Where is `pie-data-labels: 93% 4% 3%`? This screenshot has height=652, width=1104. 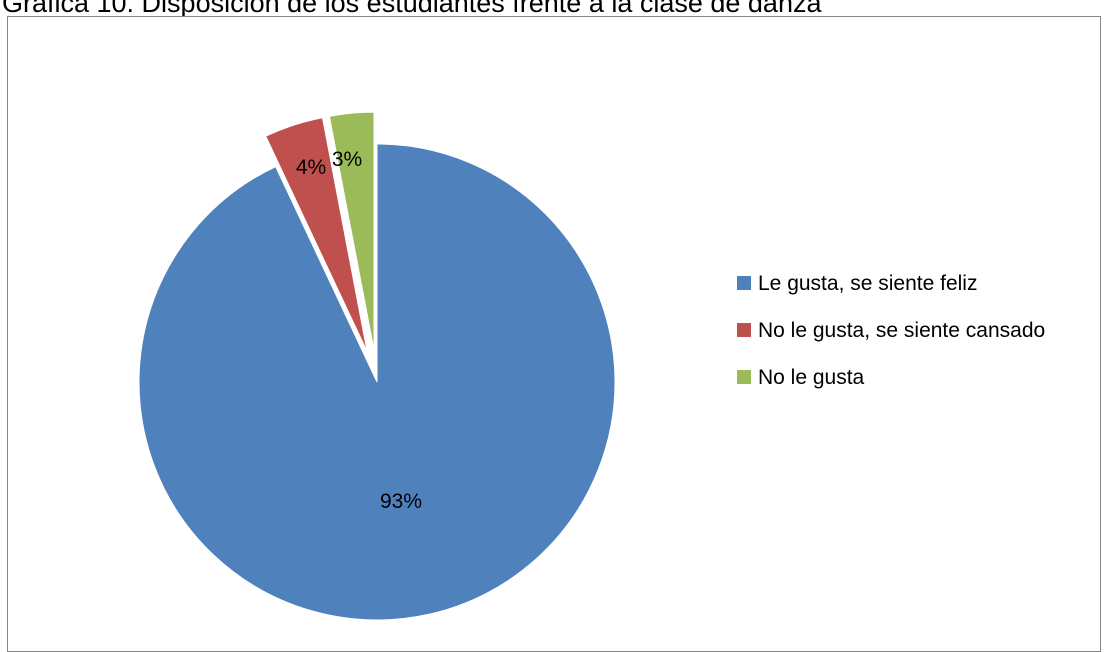
pie-data-labels: 93% 4% 3% is located at coordinates (359, 330).